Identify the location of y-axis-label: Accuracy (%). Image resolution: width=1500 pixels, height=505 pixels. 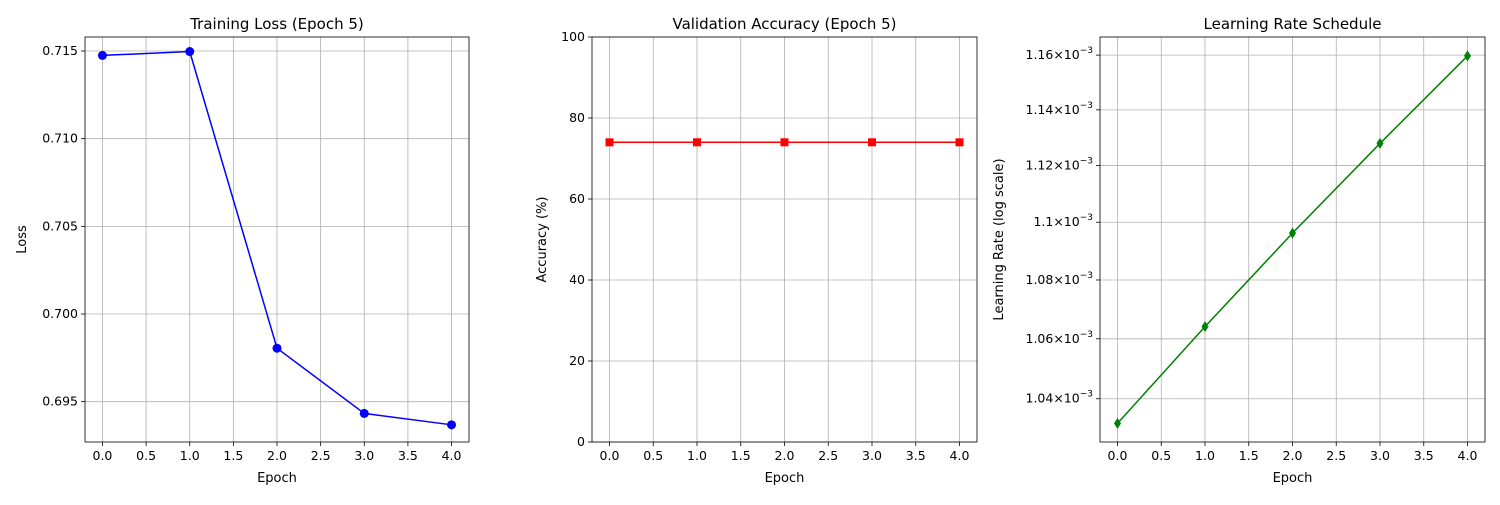
(542, 240).